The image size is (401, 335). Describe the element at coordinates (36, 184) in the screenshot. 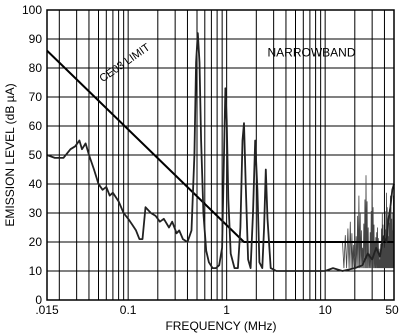

I see `y-tick-label: 40` at that location.